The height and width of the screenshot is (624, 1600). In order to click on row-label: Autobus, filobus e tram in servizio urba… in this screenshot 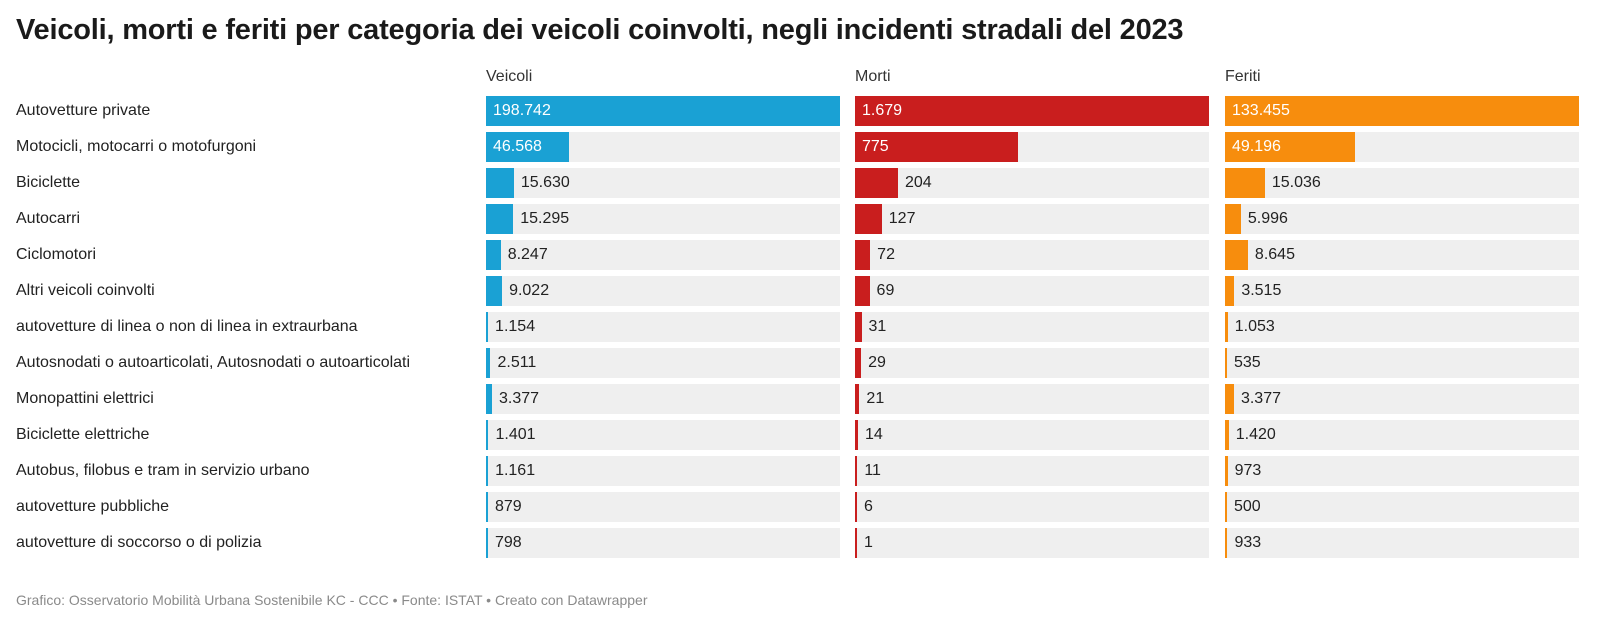, I will do `click(163, 470)`.